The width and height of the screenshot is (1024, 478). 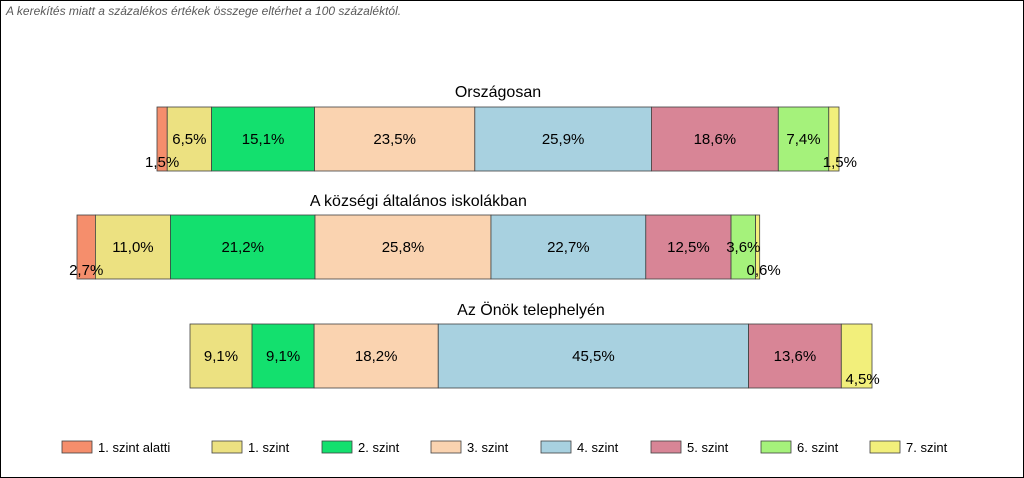 I want to click on bar-3-label-8: 4,5%, so click(x=863, y=379).